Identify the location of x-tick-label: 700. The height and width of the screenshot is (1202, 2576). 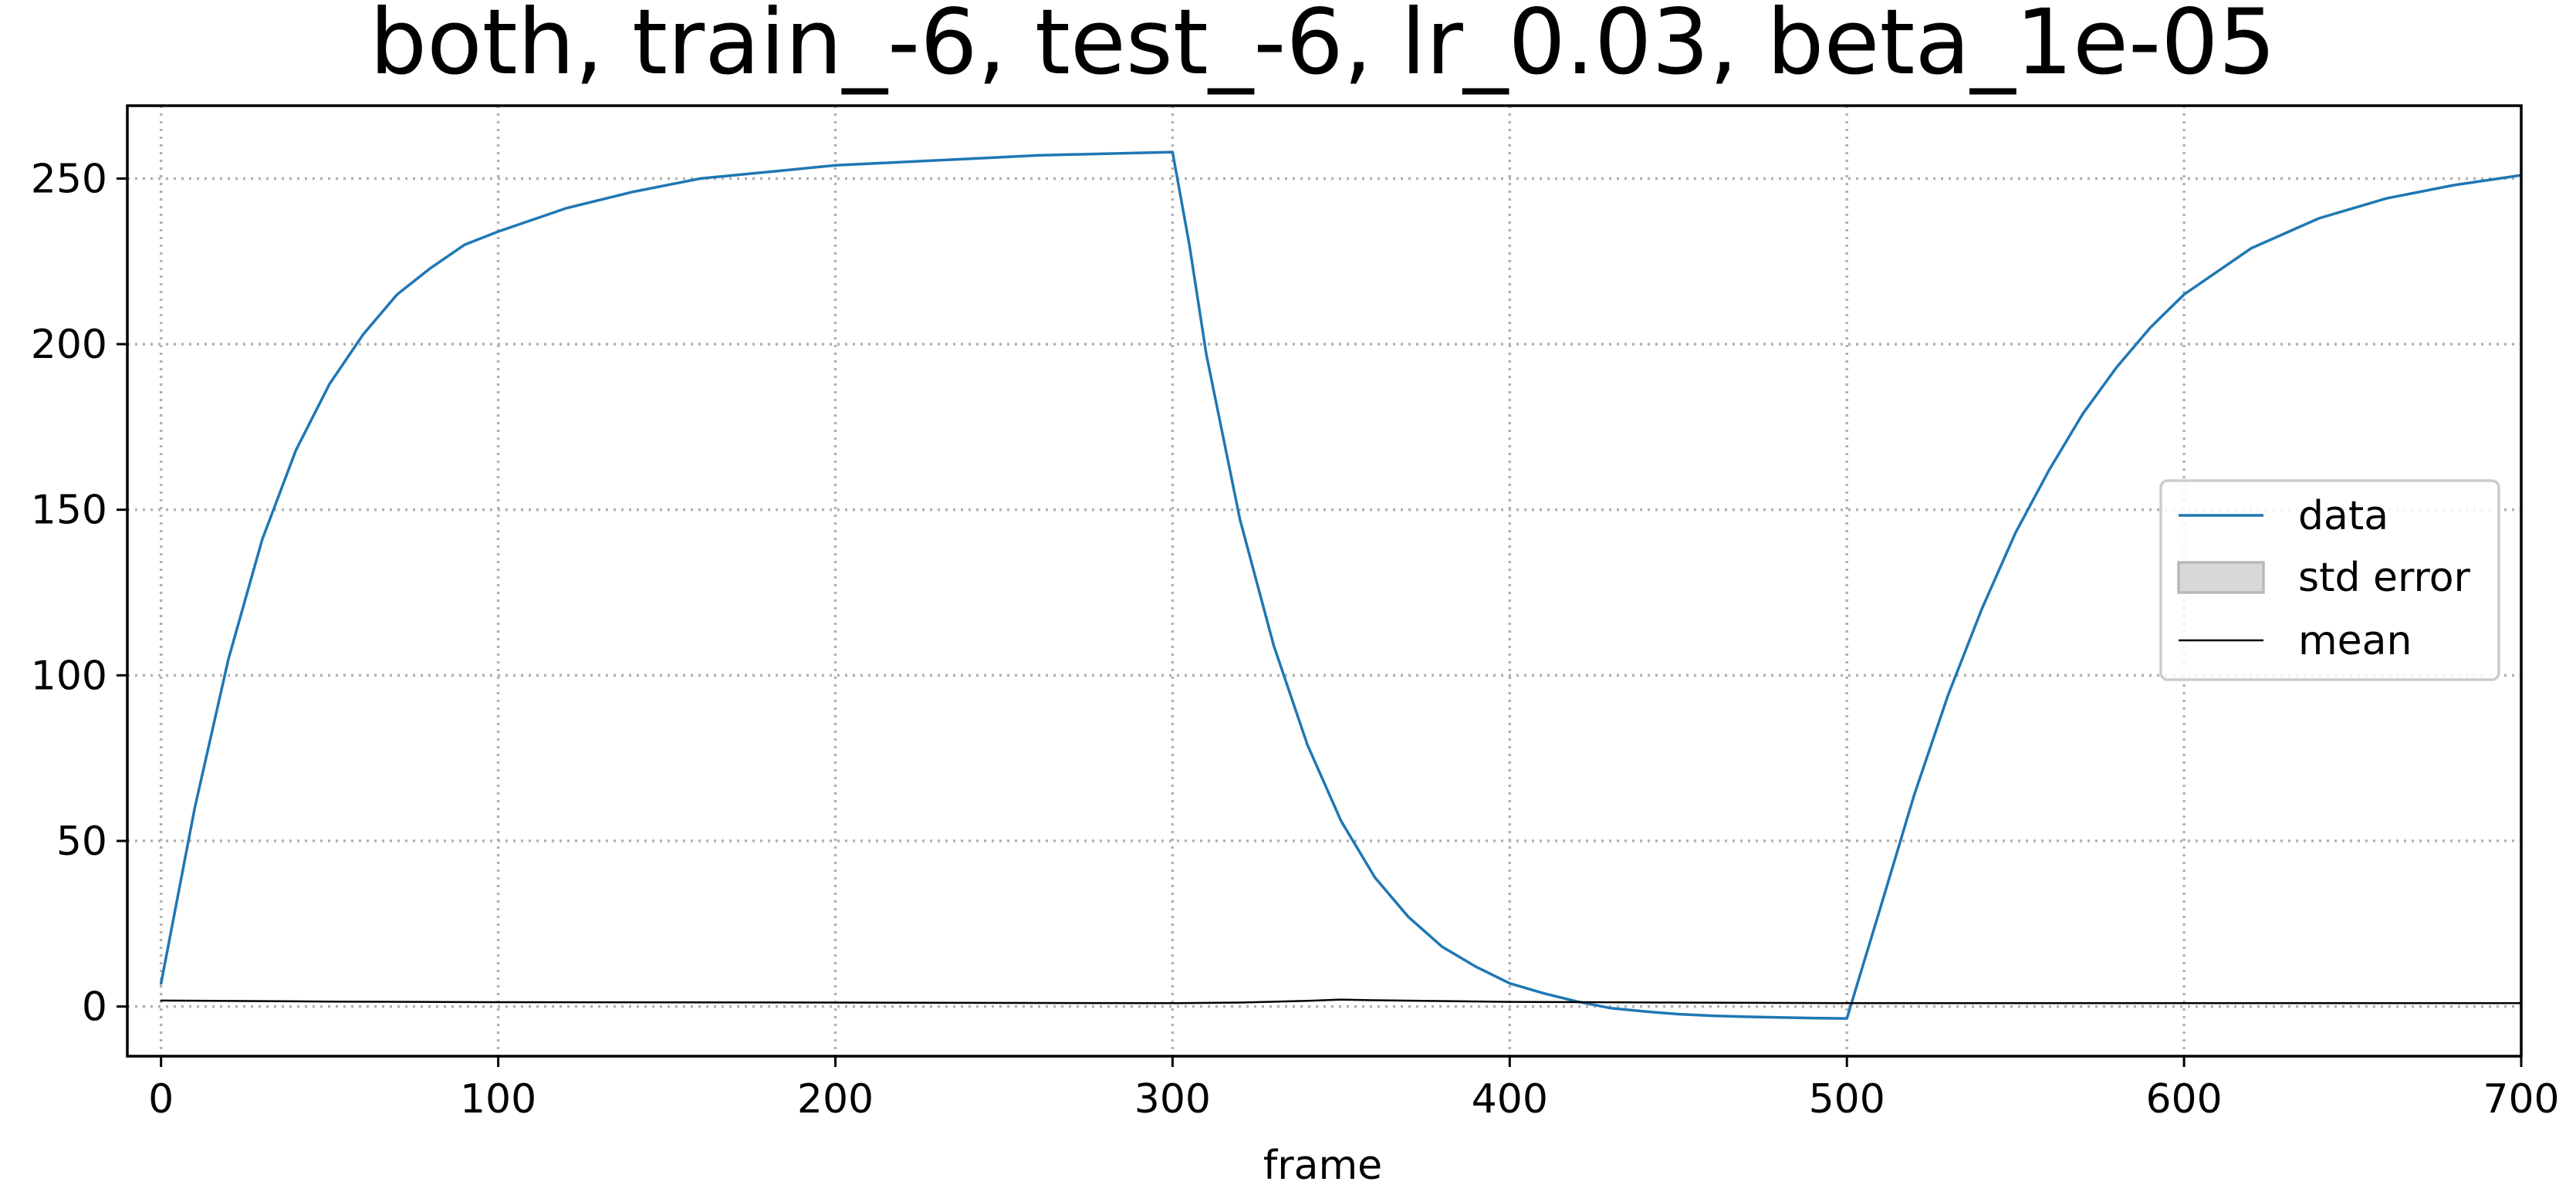
(2521, 1099).